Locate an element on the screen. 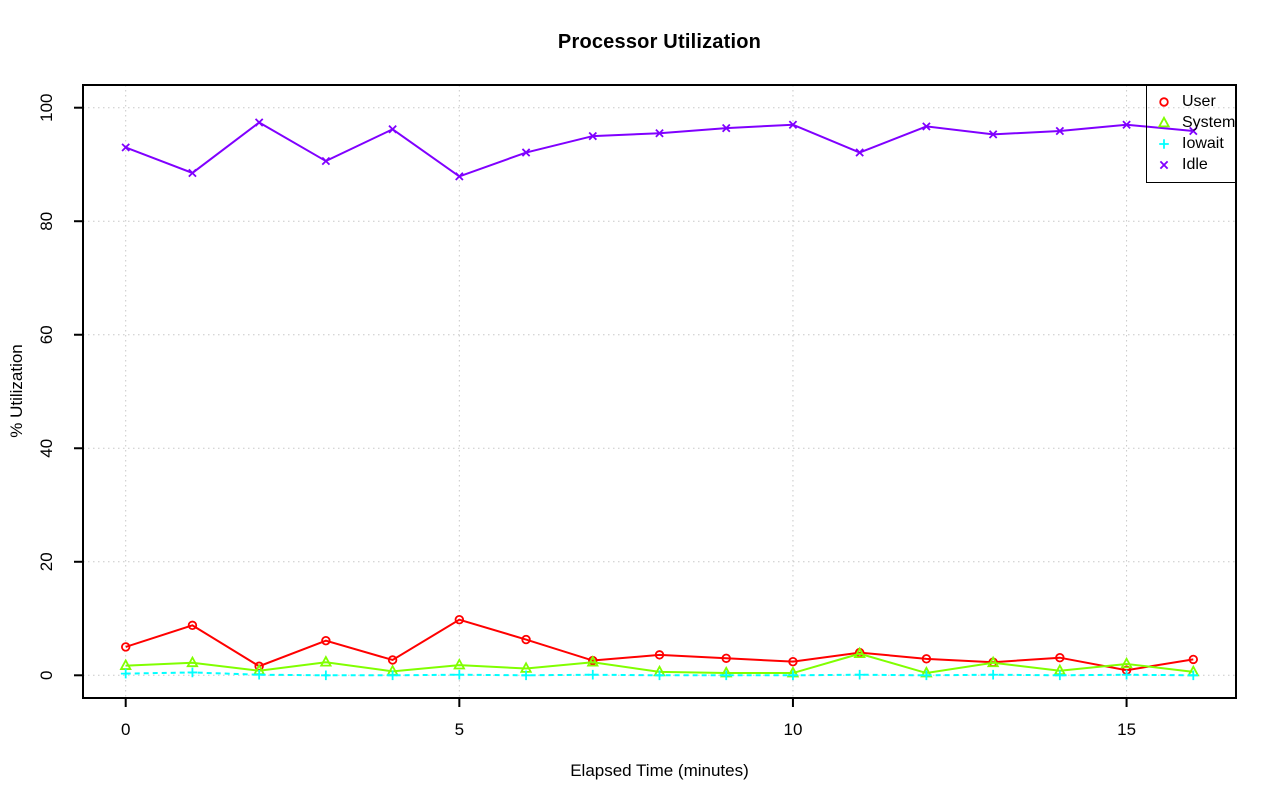  x-tick-label: 0 is located at coordinates (125, 729).